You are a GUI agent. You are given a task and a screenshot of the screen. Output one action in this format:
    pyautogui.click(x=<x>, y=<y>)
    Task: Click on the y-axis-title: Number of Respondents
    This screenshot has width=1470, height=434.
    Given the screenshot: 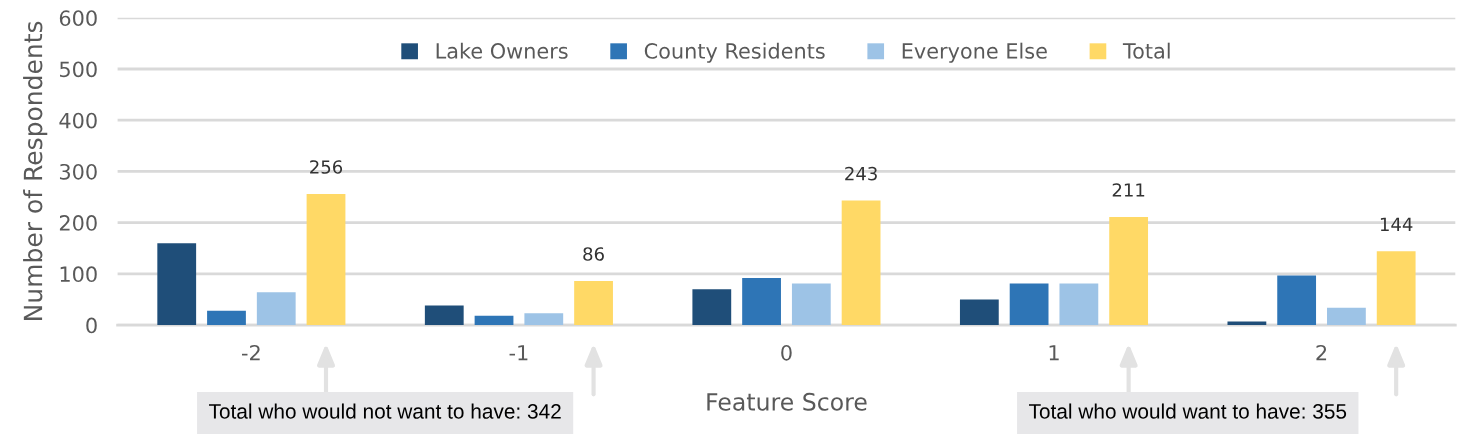 What is the action you would take?
    pyautogui.click(x=35, y=170)
    